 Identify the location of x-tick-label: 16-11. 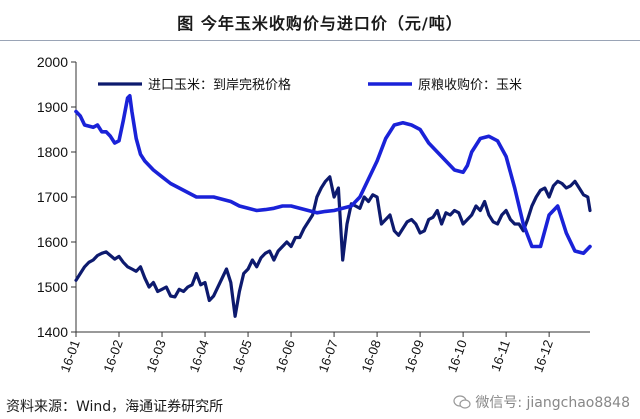
(500, 355).